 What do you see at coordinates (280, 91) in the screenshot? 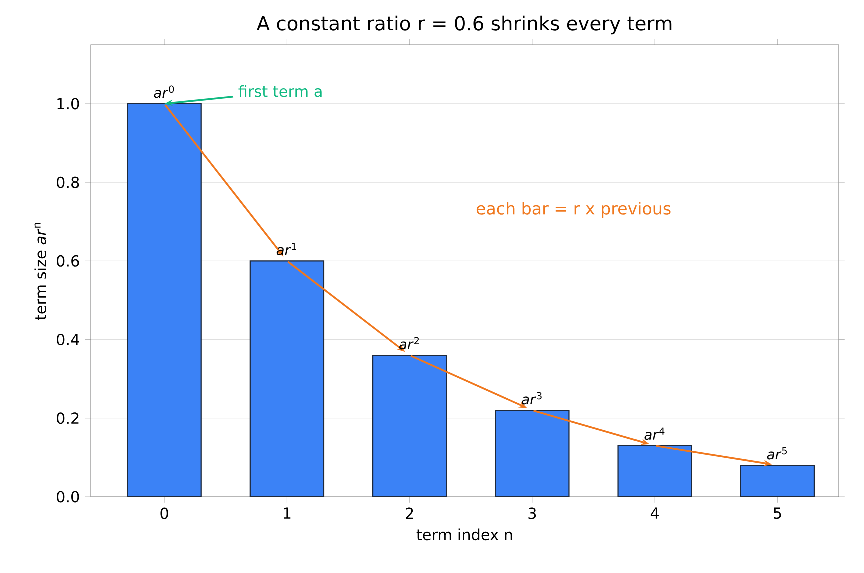
I see `annotation: first term a` at bounding box center [280, 91].